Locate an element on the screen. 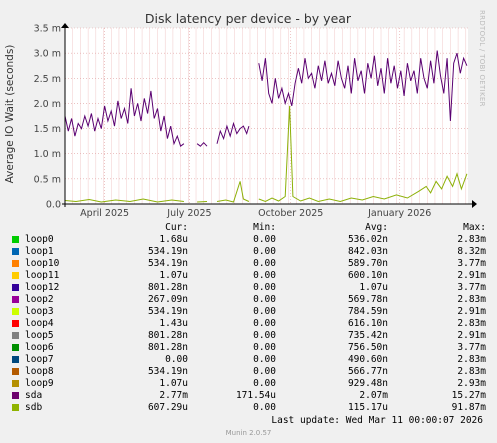  y-axis-arrow is located at coordinates (65, 25).